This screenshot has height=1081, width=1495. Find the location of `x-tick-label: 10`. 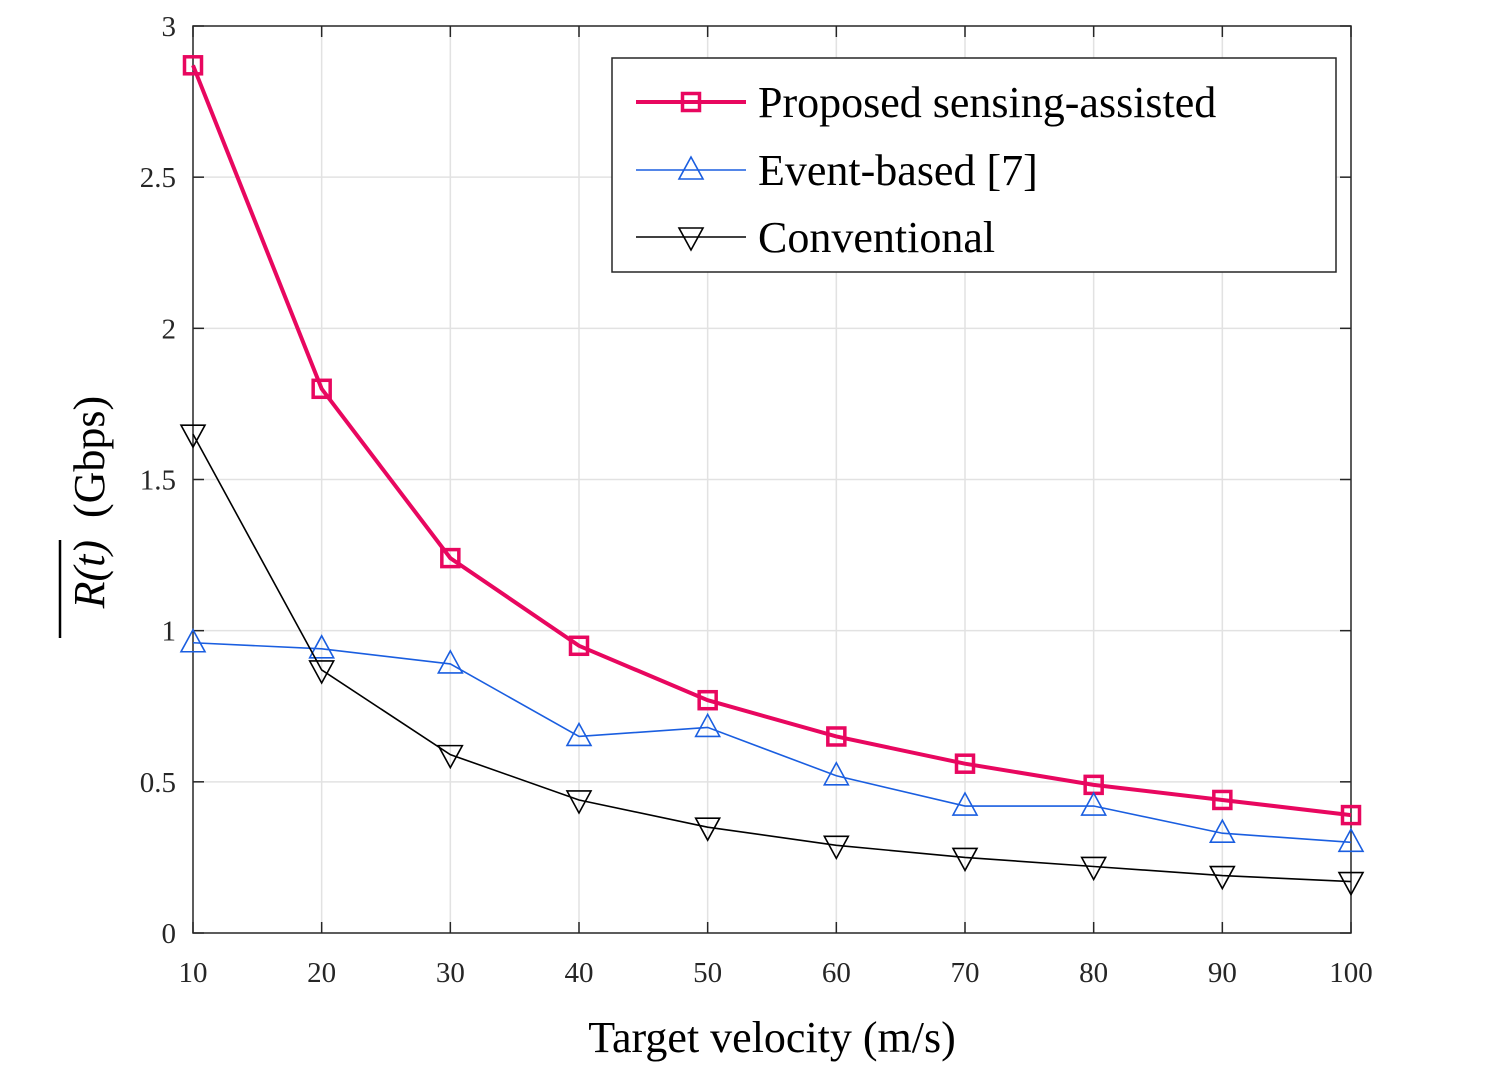

x-tick-label: 10 is located at coordinates (193, 973).